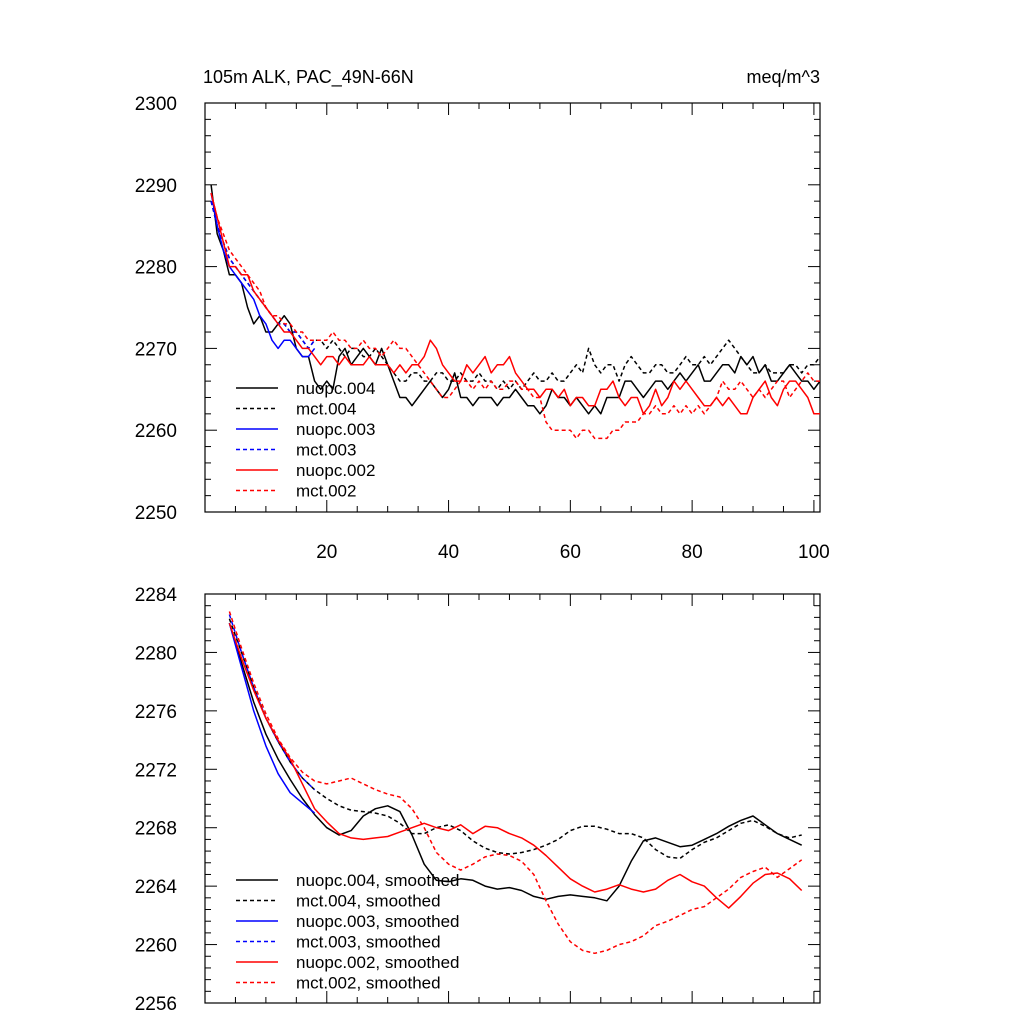  I want to click on series-line-nuopc-003-smoothed, so click(272, 718).